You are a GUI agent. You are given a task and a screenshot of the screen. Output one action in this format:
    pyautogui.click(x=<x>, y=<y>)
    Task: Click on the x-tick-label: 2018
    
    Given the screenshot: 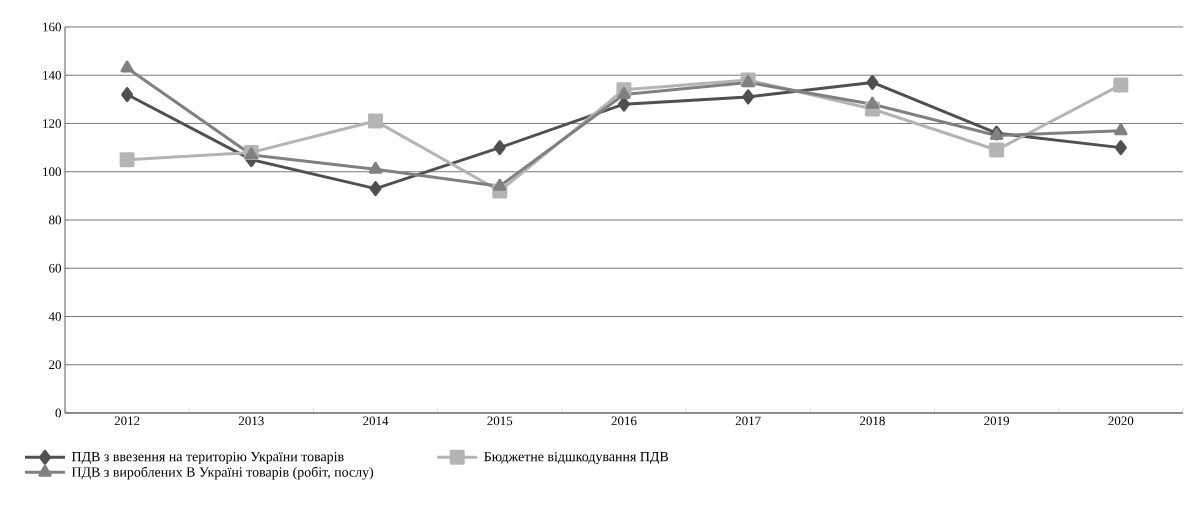 What is the action you would take?
    pyautogui.click(x=872, y=421)
    